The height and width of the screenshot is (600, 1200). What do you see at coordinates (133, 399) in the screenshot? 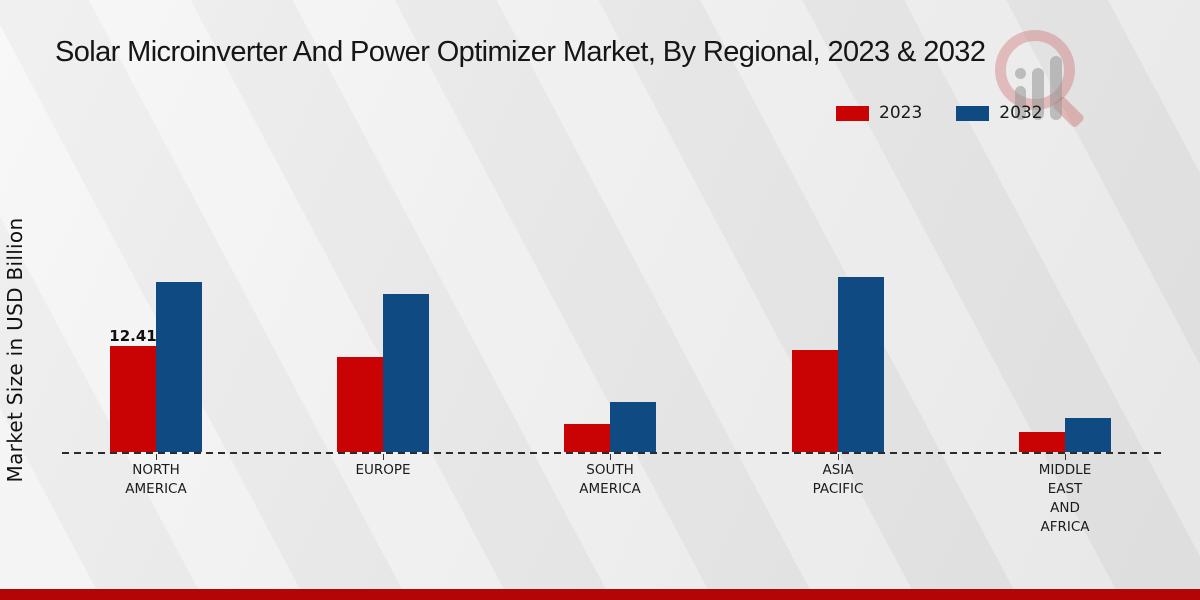
I see `bar-2023-north-america` at bounding box center [133, 399].